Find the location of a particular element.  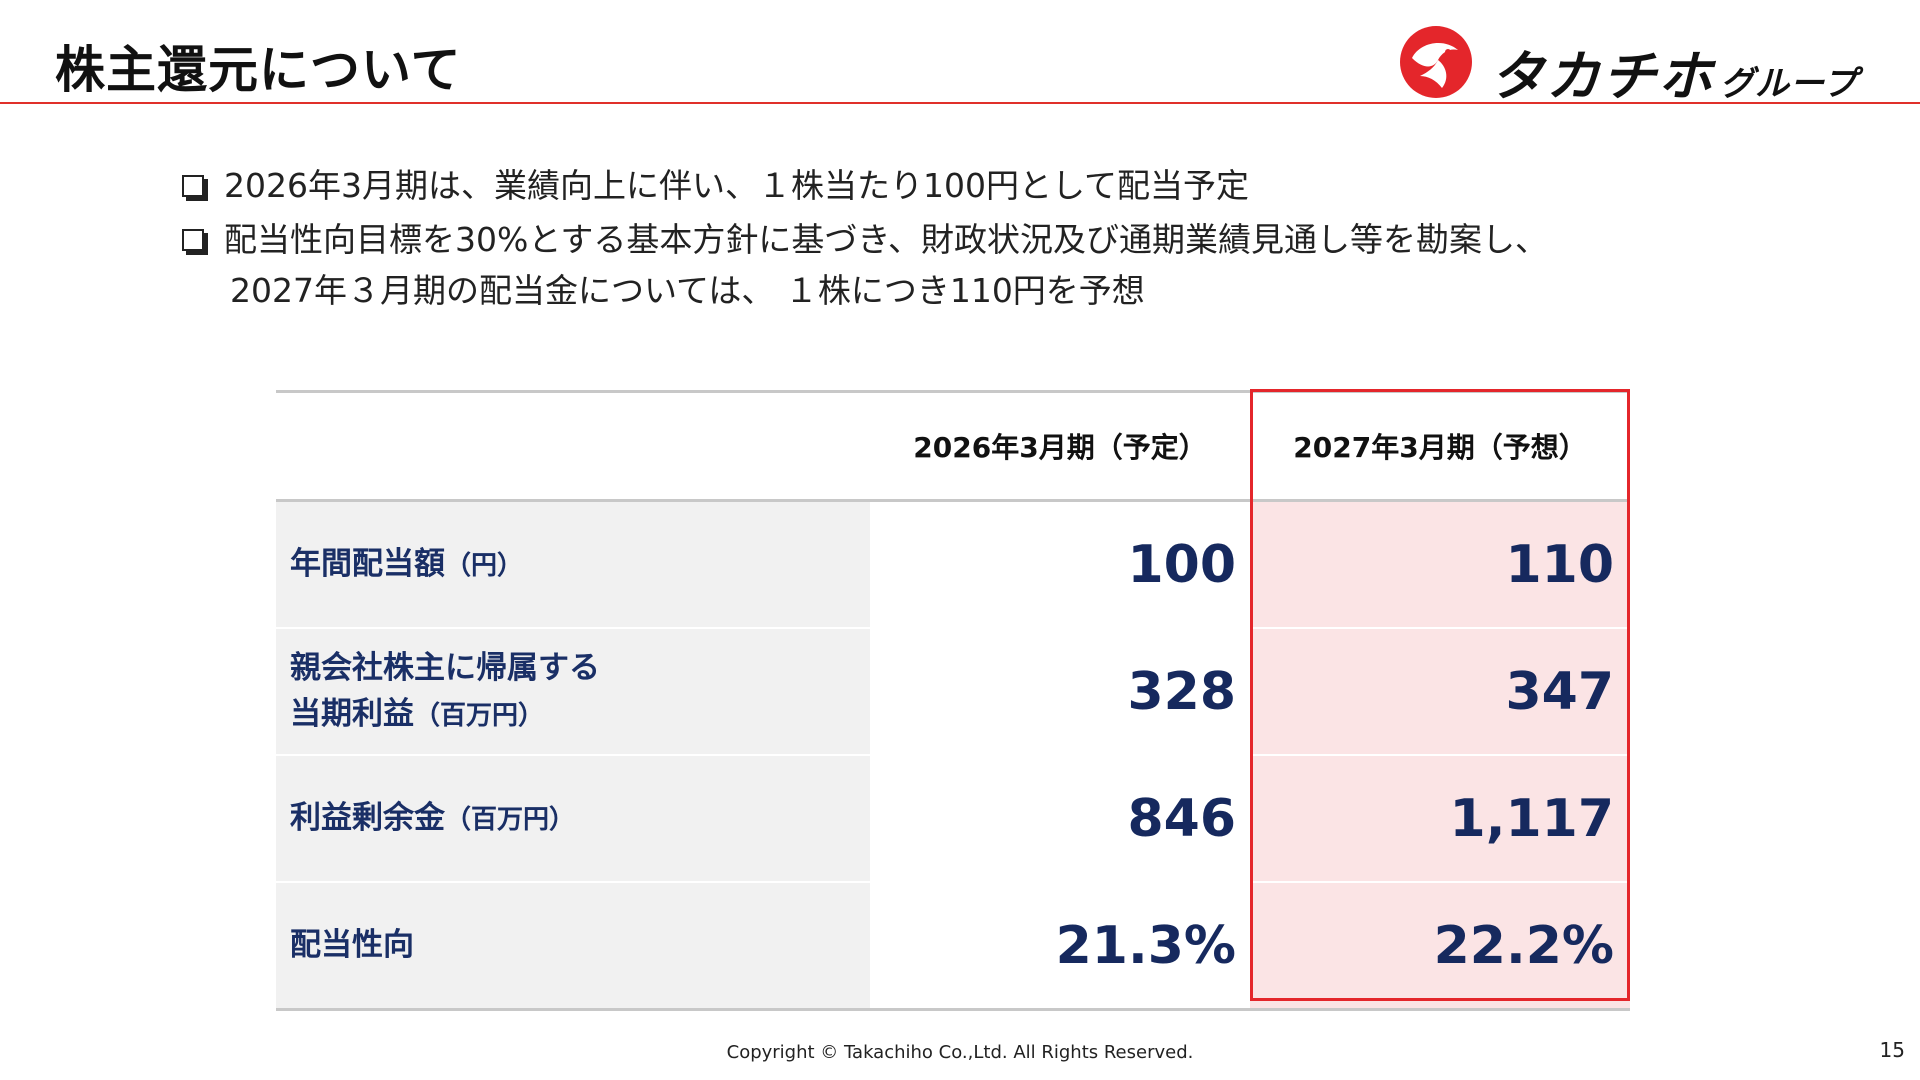

column-header-fy2027: 2027年3月期（予想） is located at coordinates (1440, 446).